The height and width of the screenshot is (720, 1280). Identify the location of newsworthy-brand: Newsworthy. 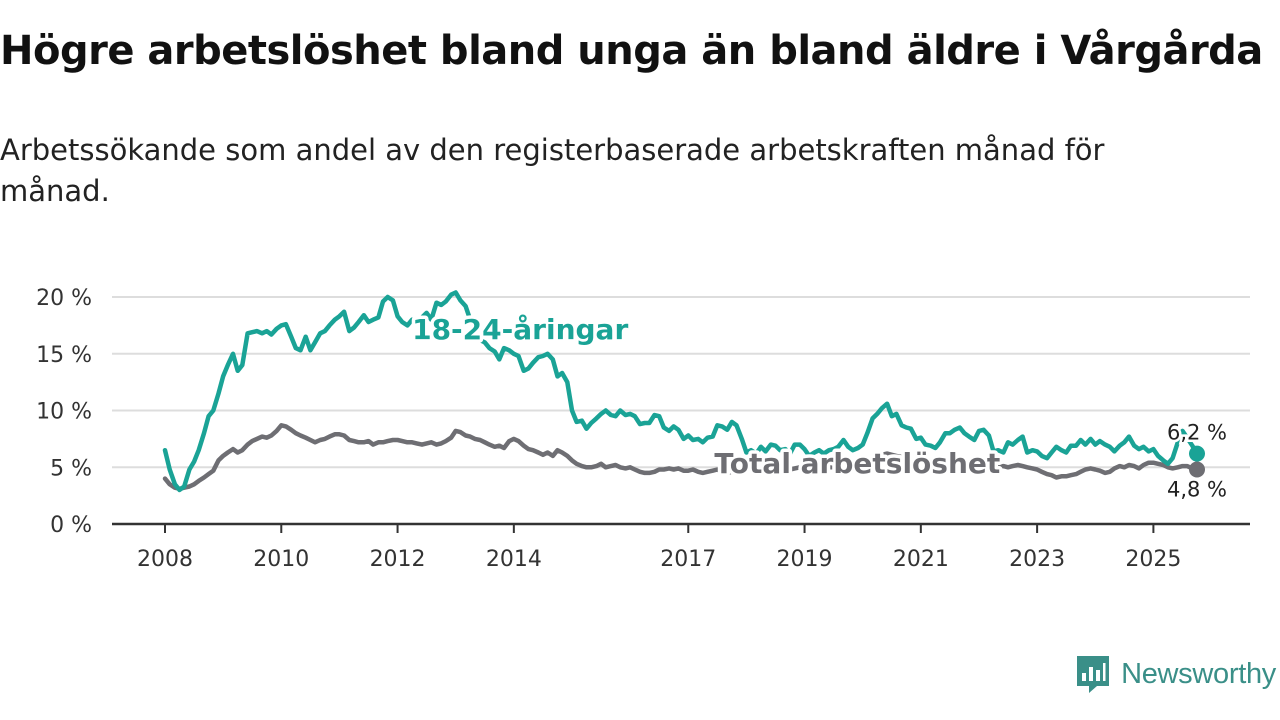
(1175, 674).